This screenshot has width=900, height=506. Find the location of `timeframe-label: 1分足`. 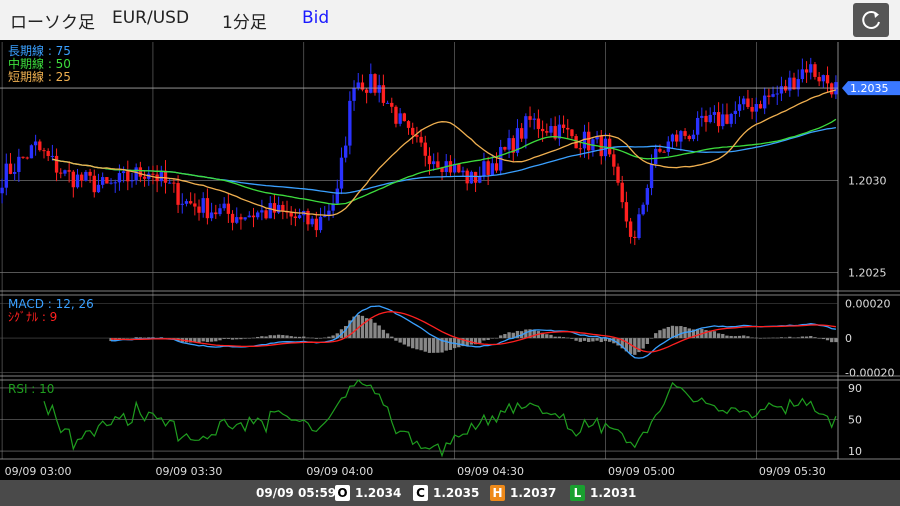

timeframe-label: 1分足 is located at coordinates (244, 23).